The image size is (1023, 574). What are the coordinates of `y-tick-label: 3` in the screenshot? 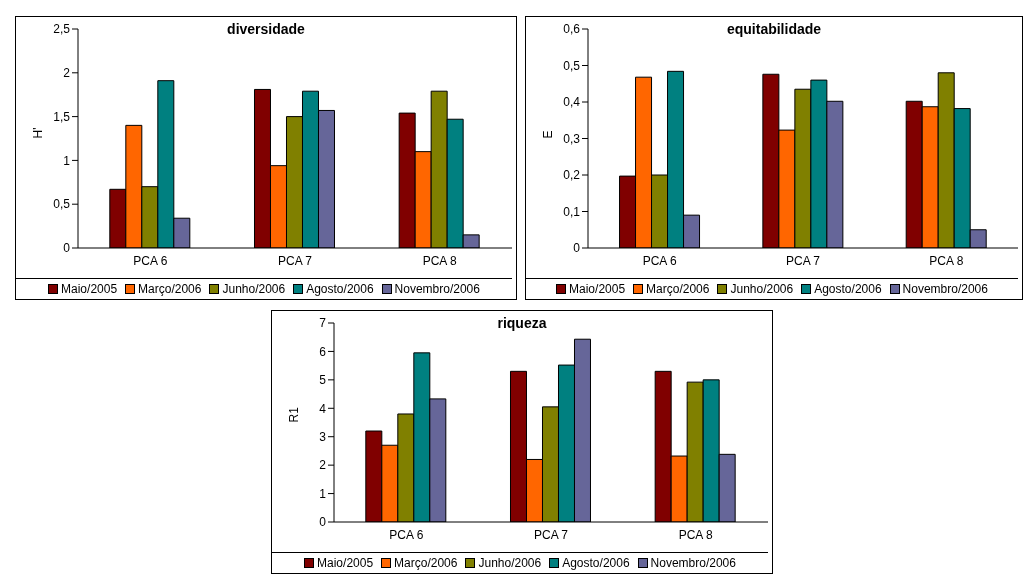 It's located at (323, 436).